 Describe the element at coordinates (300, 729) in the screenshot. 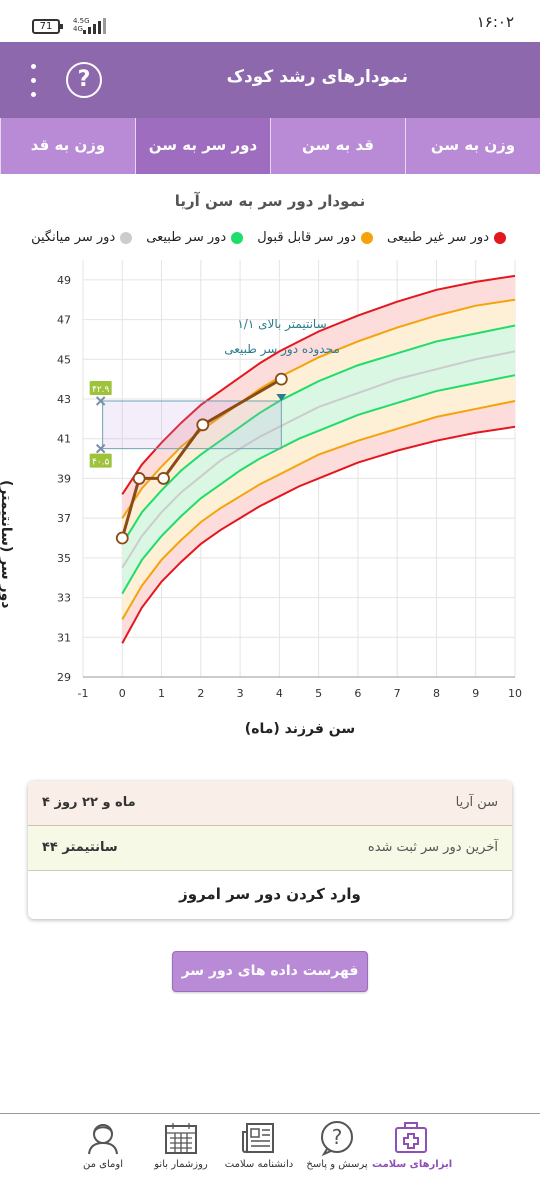

I see `x-axis-label: سن فرزند (ماه)` at that location.